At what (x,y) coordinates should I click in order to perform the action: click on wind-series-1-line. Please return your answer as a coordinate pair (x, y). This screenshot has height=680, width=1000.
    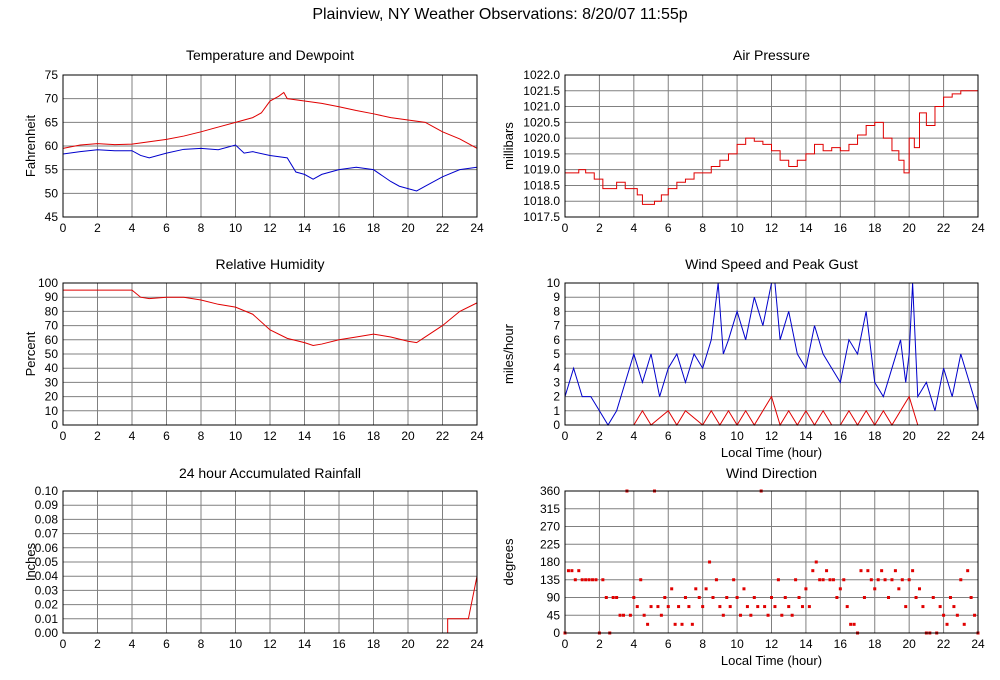
    Looking at the image, I should click on (771, 411).